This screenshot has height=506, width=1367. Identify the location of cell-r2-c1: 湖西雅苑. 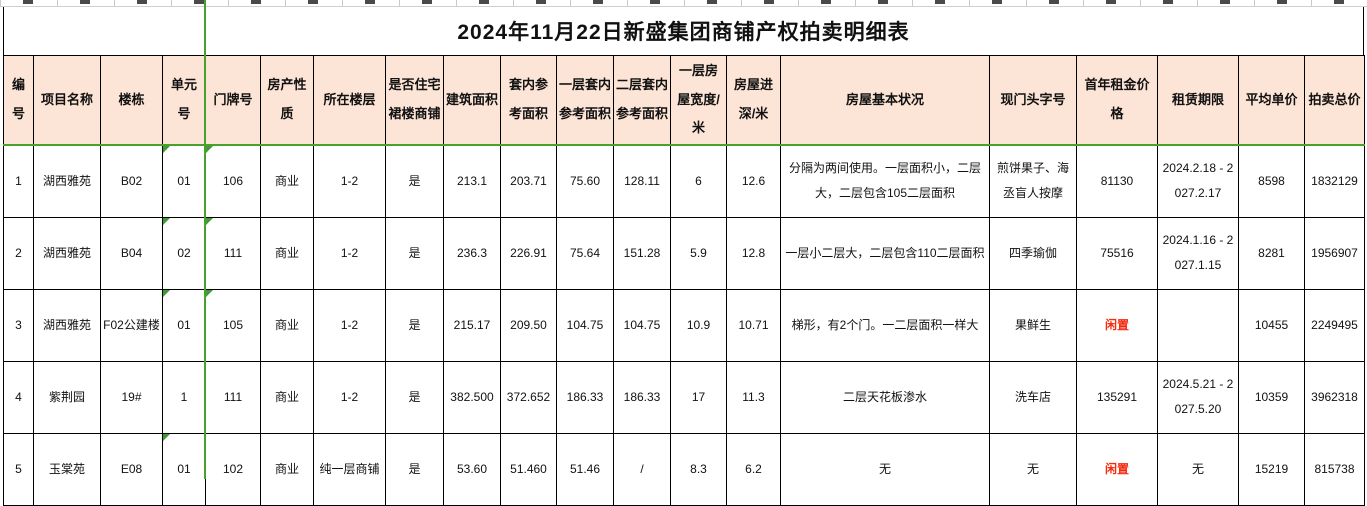
(67, 253).